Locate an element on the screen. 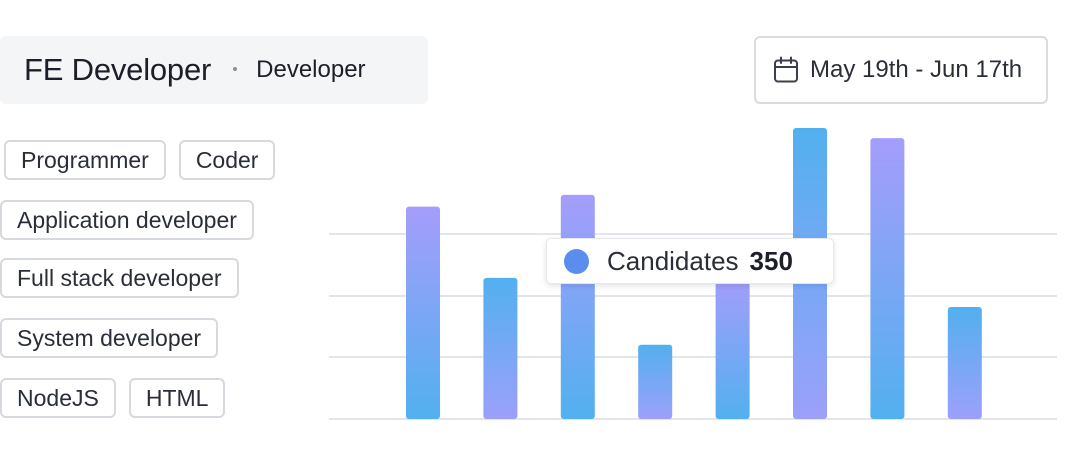 Image resolution: width=1088 pixels, height=464 pixels. tag-application-developer: Application developer is located at coordinates (127, 220).